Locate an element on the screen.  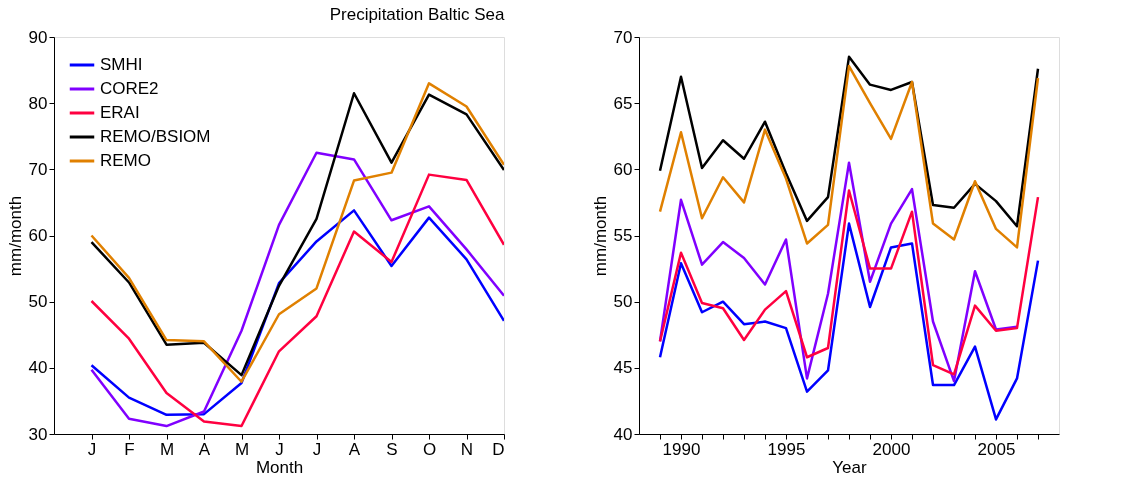
y-tick-label: 30 is located at coordinates (38, 434).